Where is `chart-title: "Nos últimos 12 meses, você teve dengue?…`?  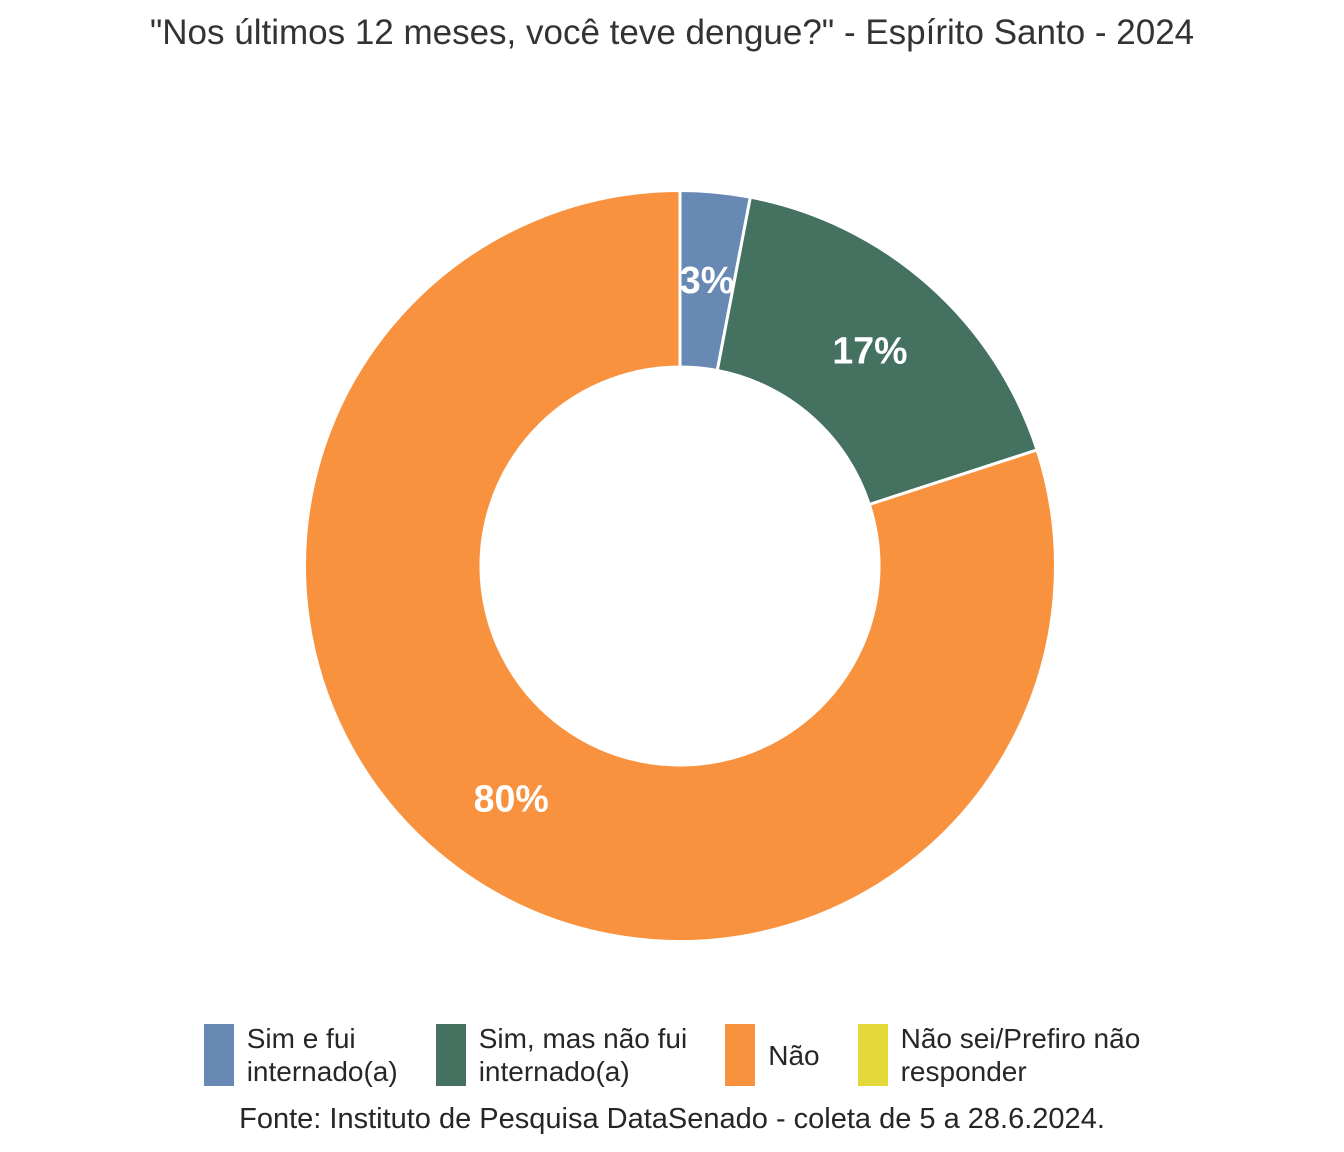 chart-title: "Nos últimos 12 meses, você teve dengue?… is located at coordinates (672, 32).